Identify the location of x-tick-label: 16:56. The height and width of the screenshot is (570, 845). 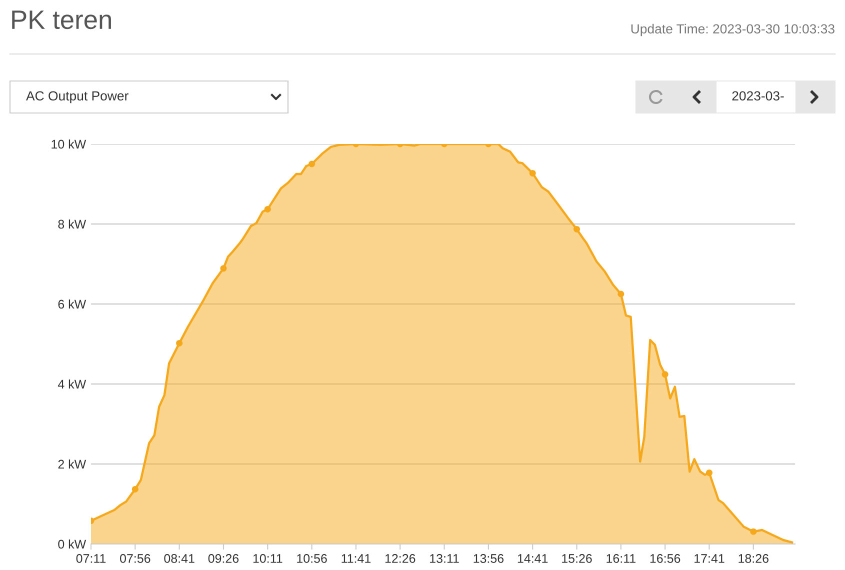
(665, 558).